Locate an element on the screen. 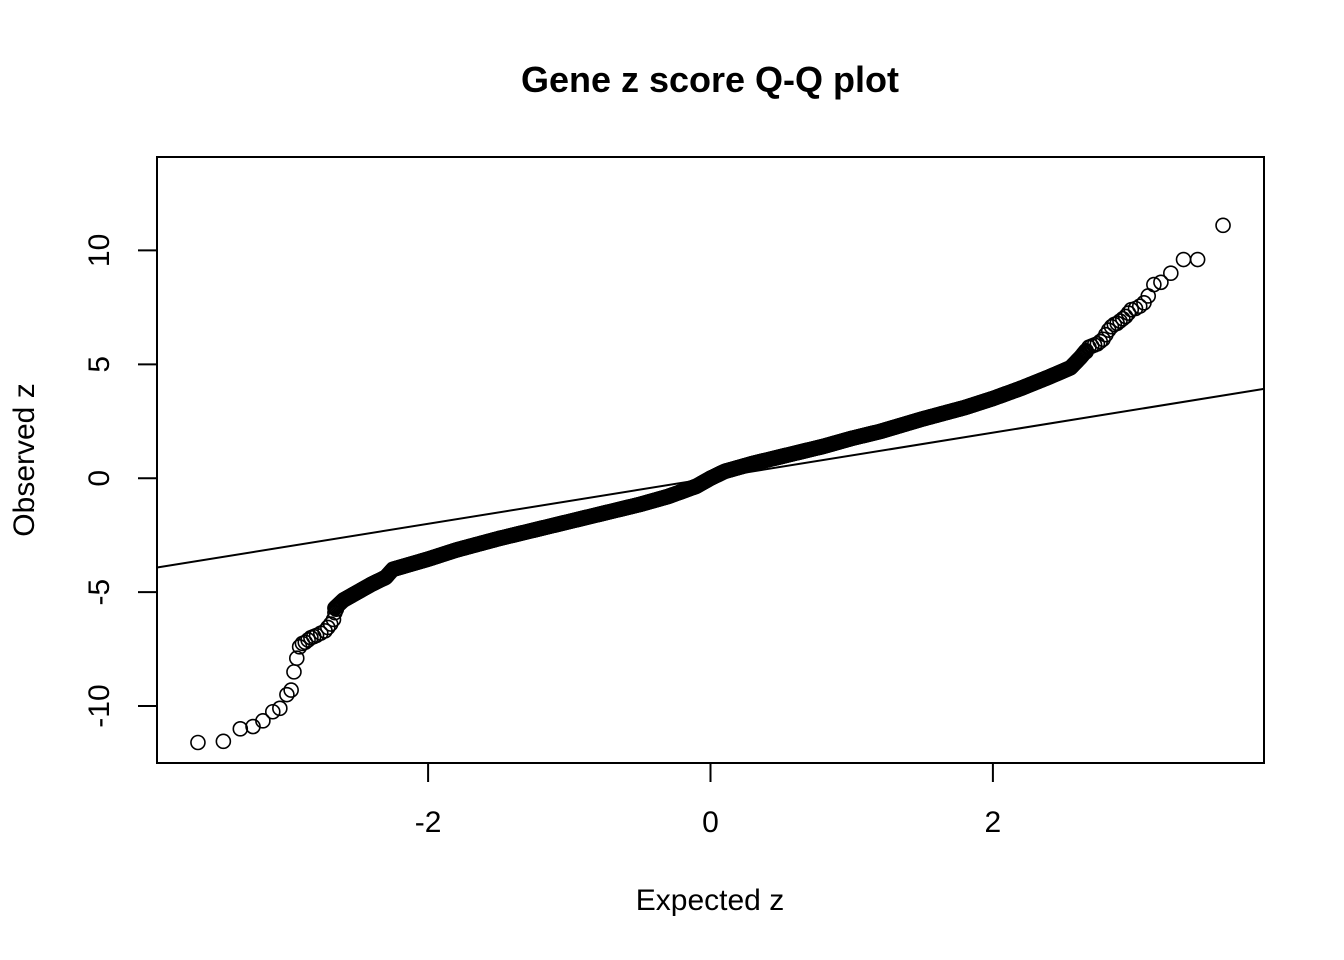 This screenshot has width=1344, height=960. x-tick-label: -2 is located at coordinates (428, 822).